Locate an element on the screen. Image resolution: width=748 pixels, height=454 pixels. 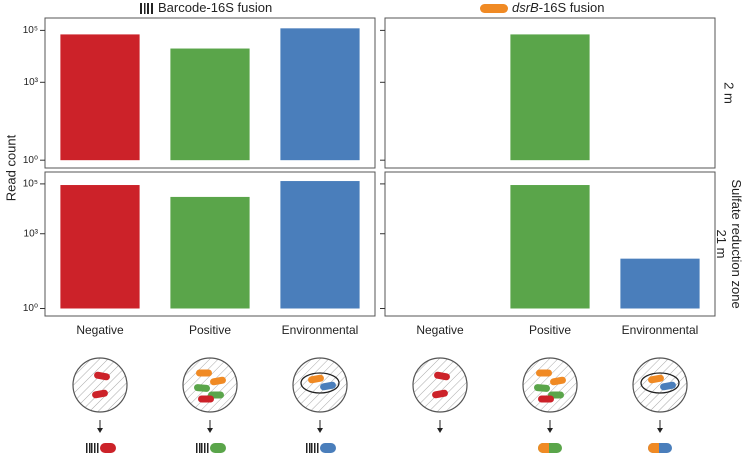
title-part: Barcode-16S fusion is located at coordinates (215, 7).